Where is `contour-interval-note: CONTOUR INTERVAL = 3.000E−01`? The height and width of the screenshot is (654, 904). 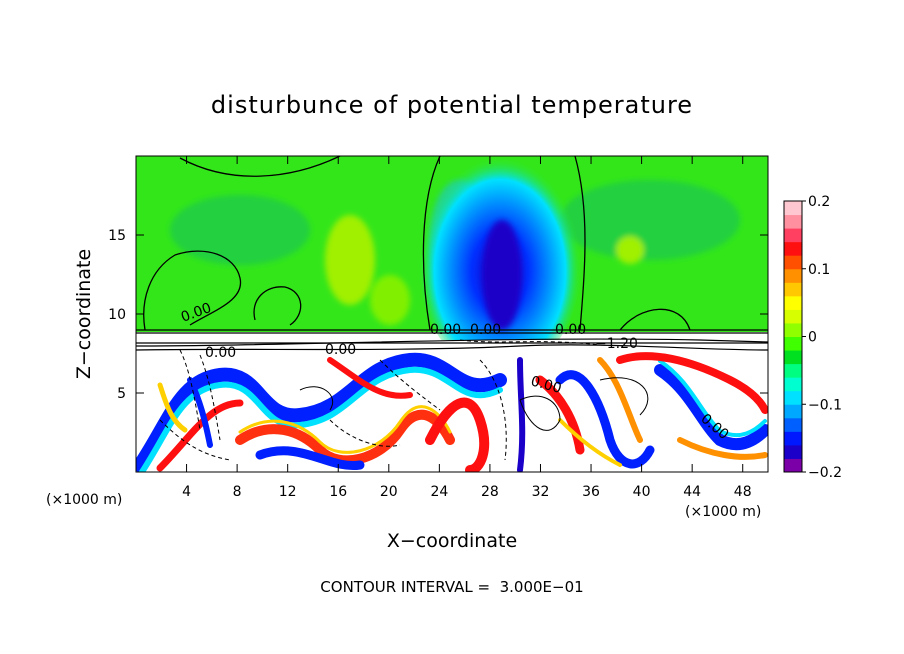 contour-interval-note: CONTOUR INTERVAL = 3.000E−01 is located at coordinates (451, 587).